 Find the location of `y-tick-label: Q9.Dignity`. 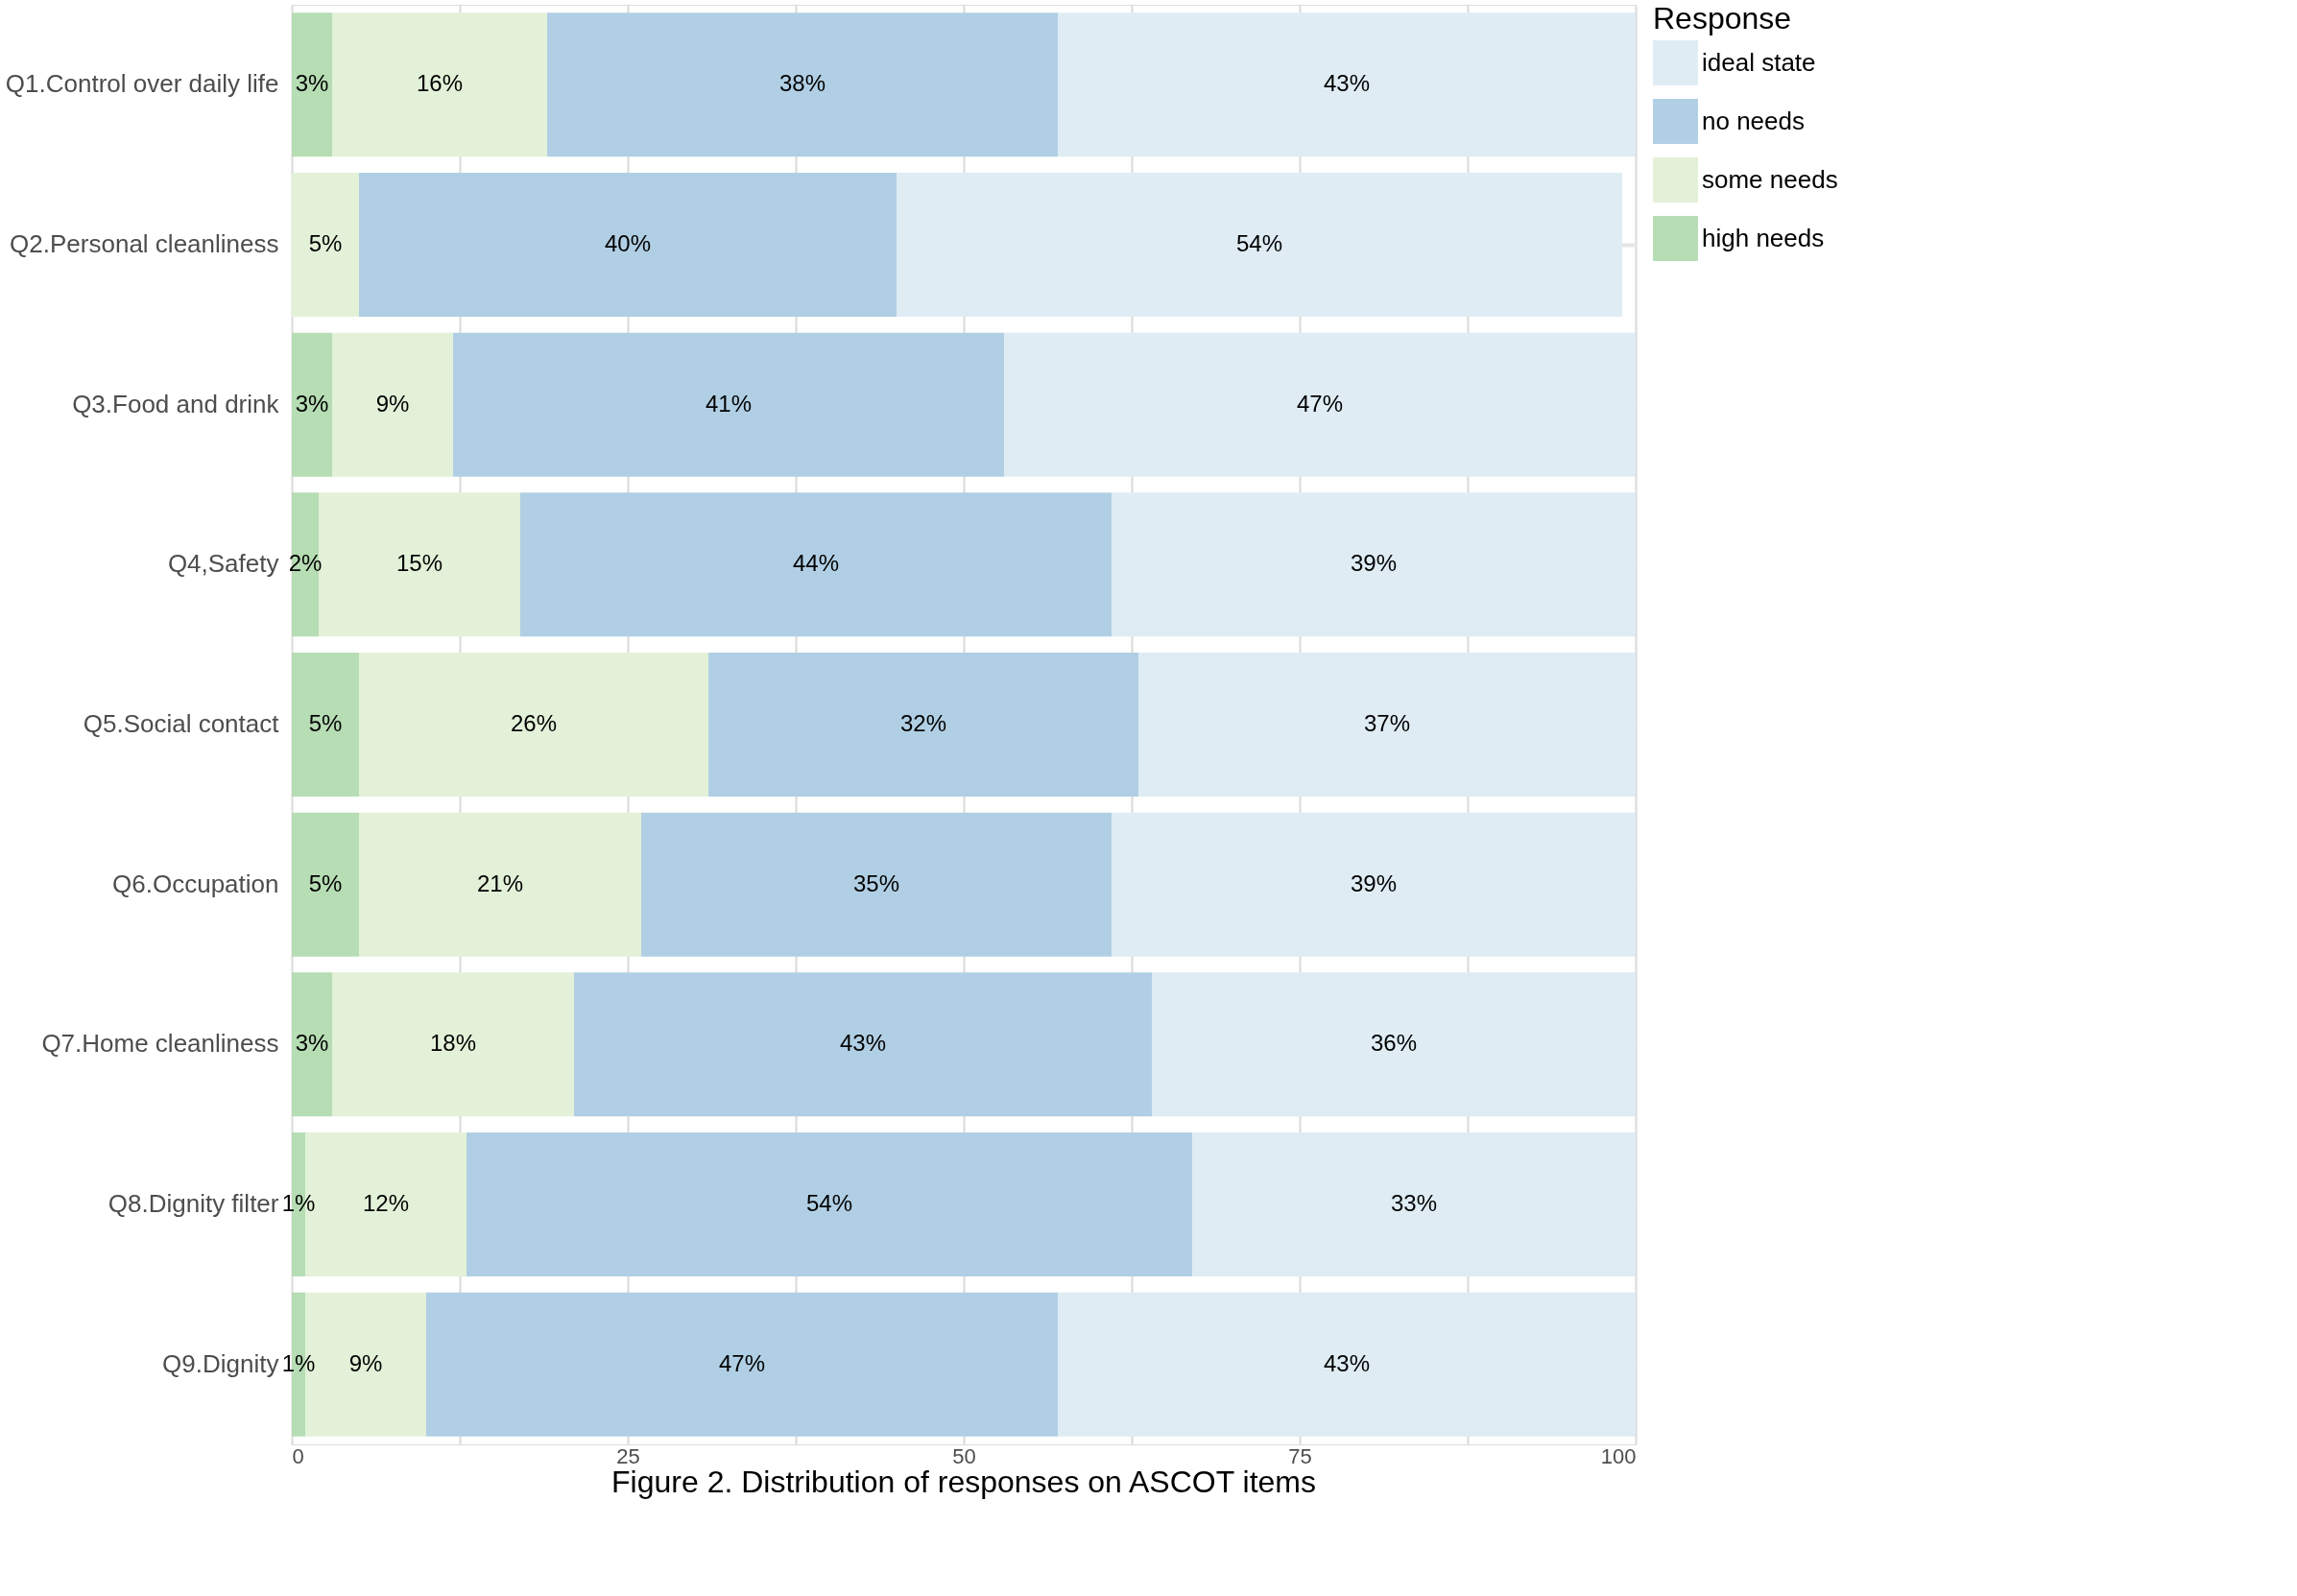

y-tick-label: Q9.Dignity is located at coordinates (220, 1363).